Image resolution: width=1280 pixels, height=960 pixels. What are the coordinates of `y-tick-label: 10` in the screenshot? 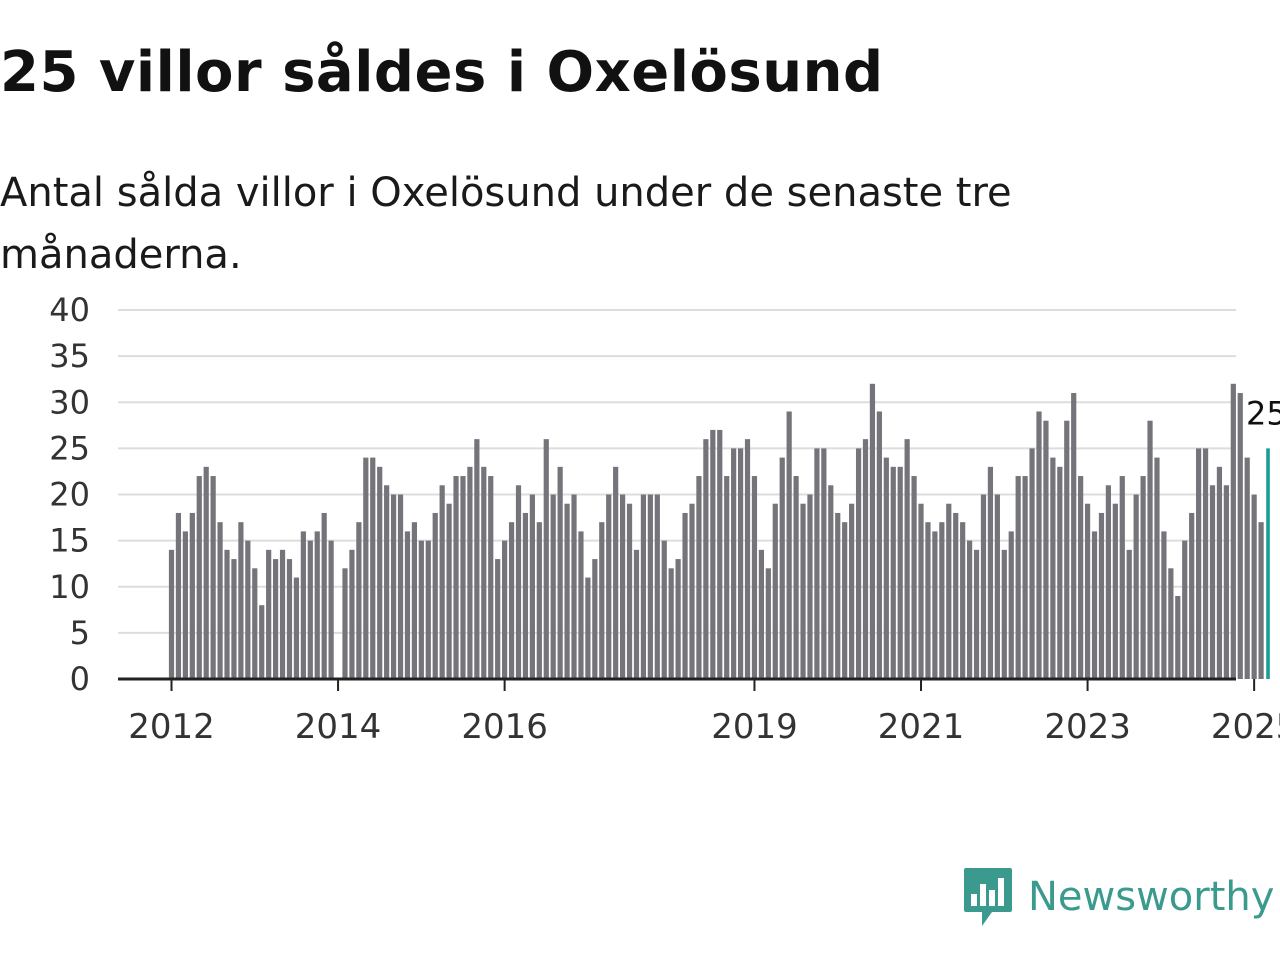 It's located at (69, 587).